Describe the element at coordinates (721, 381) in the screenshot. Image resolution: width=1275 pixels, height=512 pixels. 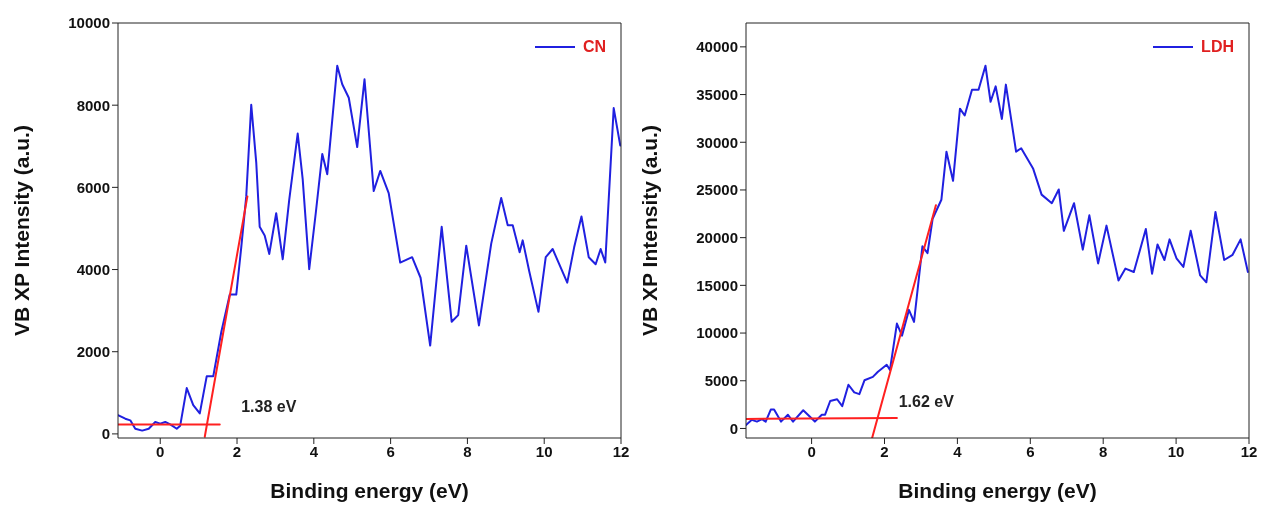
I see `y-tick-label: 5000` at that location.